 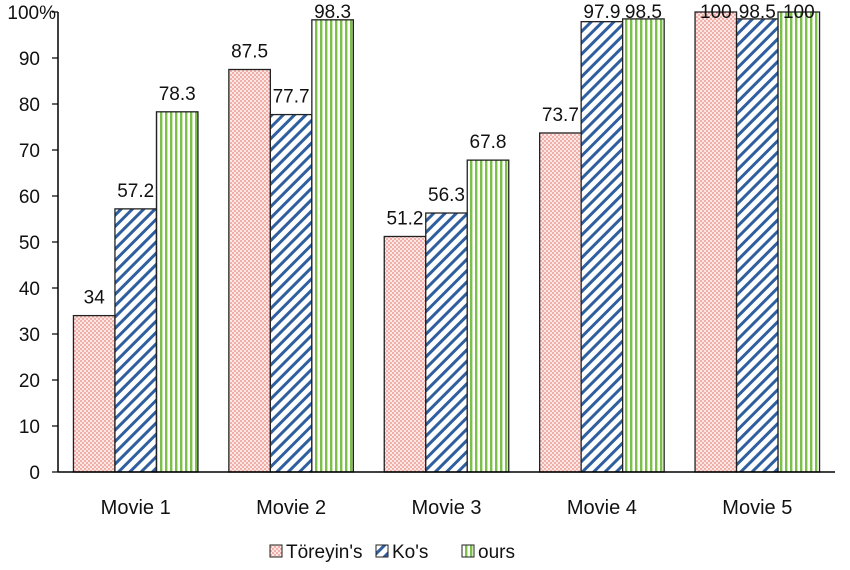 What do you see at coordinates (29, 197) in the screenshot?
I see `y-tick-label: 60` at bounding box center [29, 197].